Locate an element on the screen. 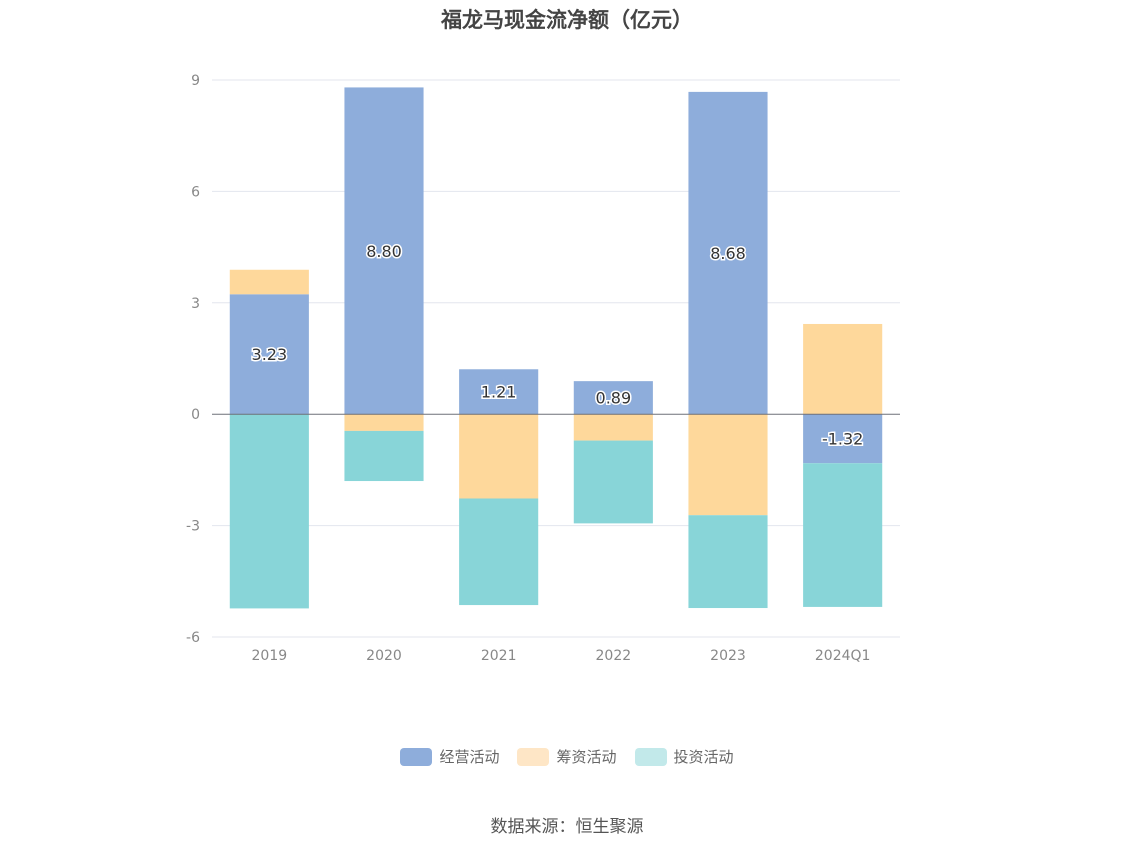  x-tick-label: 2020 is located at coordinates (384, 656).